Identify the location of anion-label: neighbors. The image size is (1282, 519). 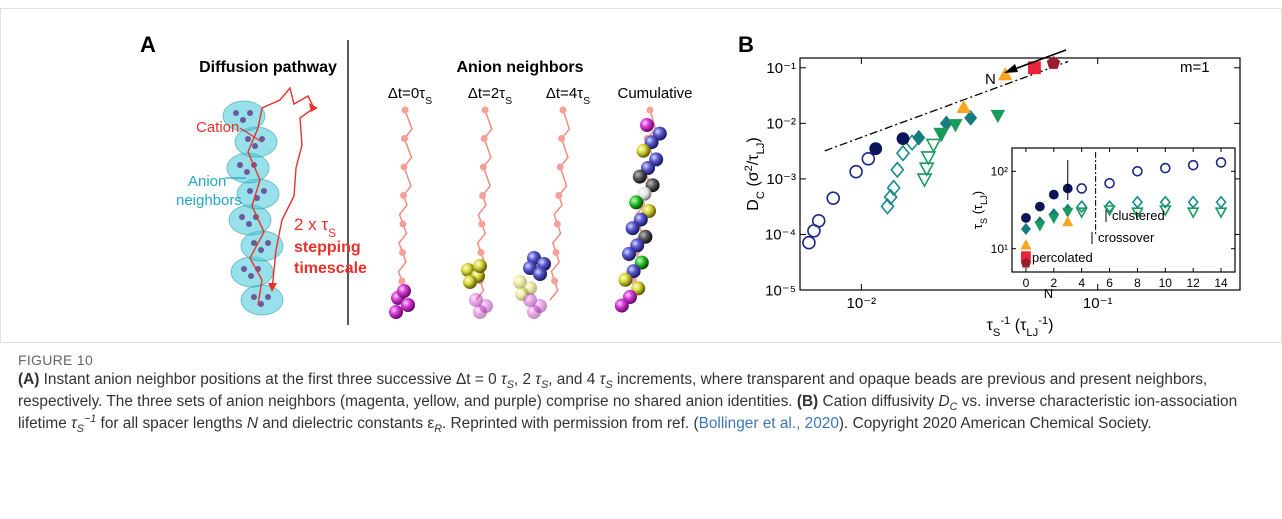
(209, 200).